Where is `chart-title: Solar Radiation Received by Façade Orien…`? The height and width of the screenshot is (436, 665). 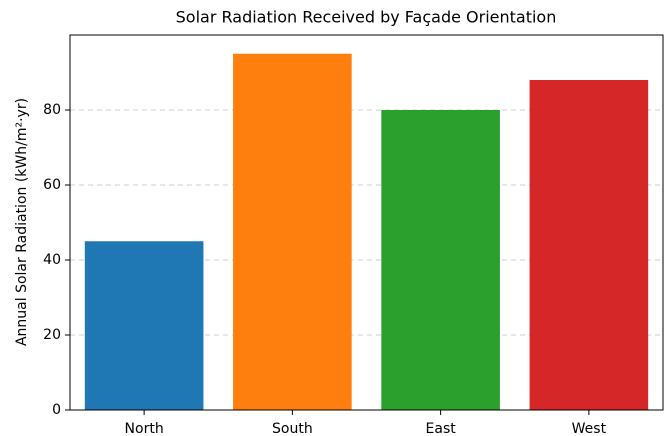 chart-title: Solar Radiation Received by Façade Orien… is located at coordinates (366, 17).